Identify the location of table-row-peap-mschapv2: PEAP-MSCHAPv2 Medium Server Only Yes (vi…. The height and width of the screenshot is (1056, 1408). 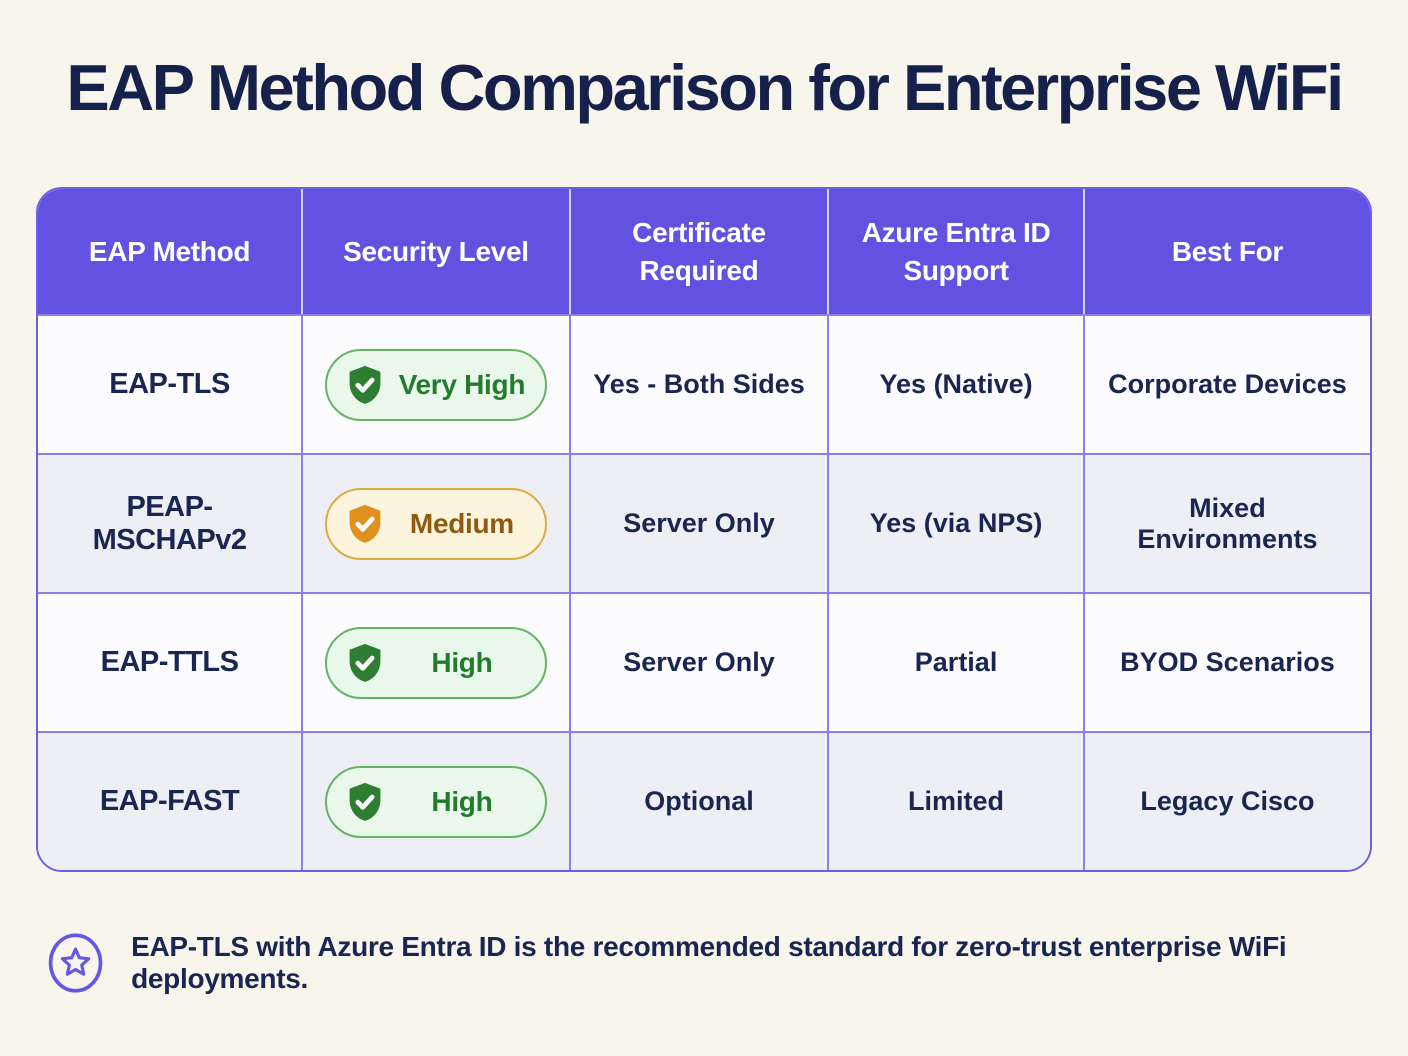
(704, 522).